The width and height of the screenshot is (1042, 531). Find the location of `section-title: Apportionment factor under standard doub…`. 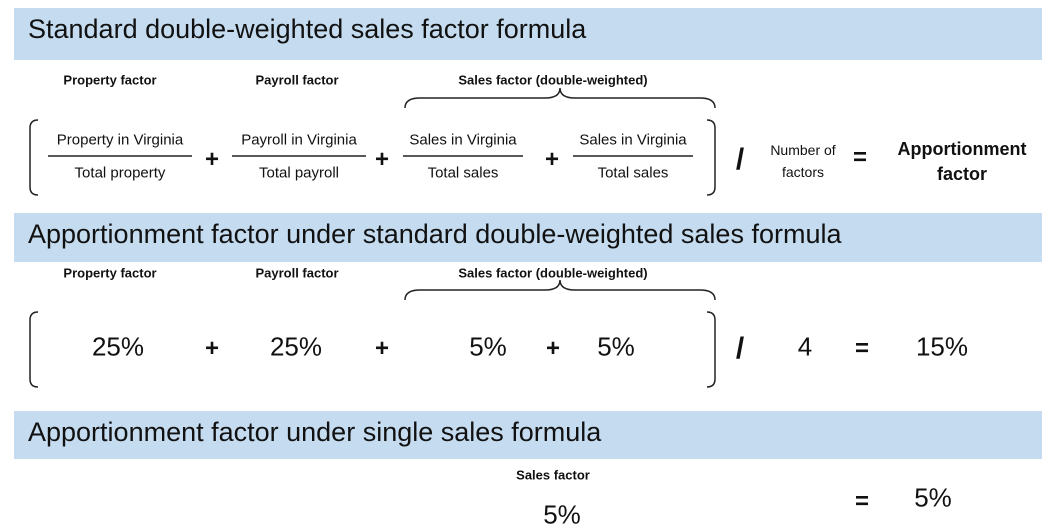

section-title: Apportionment factor under standard doub… is located at coordinates (435, 234).